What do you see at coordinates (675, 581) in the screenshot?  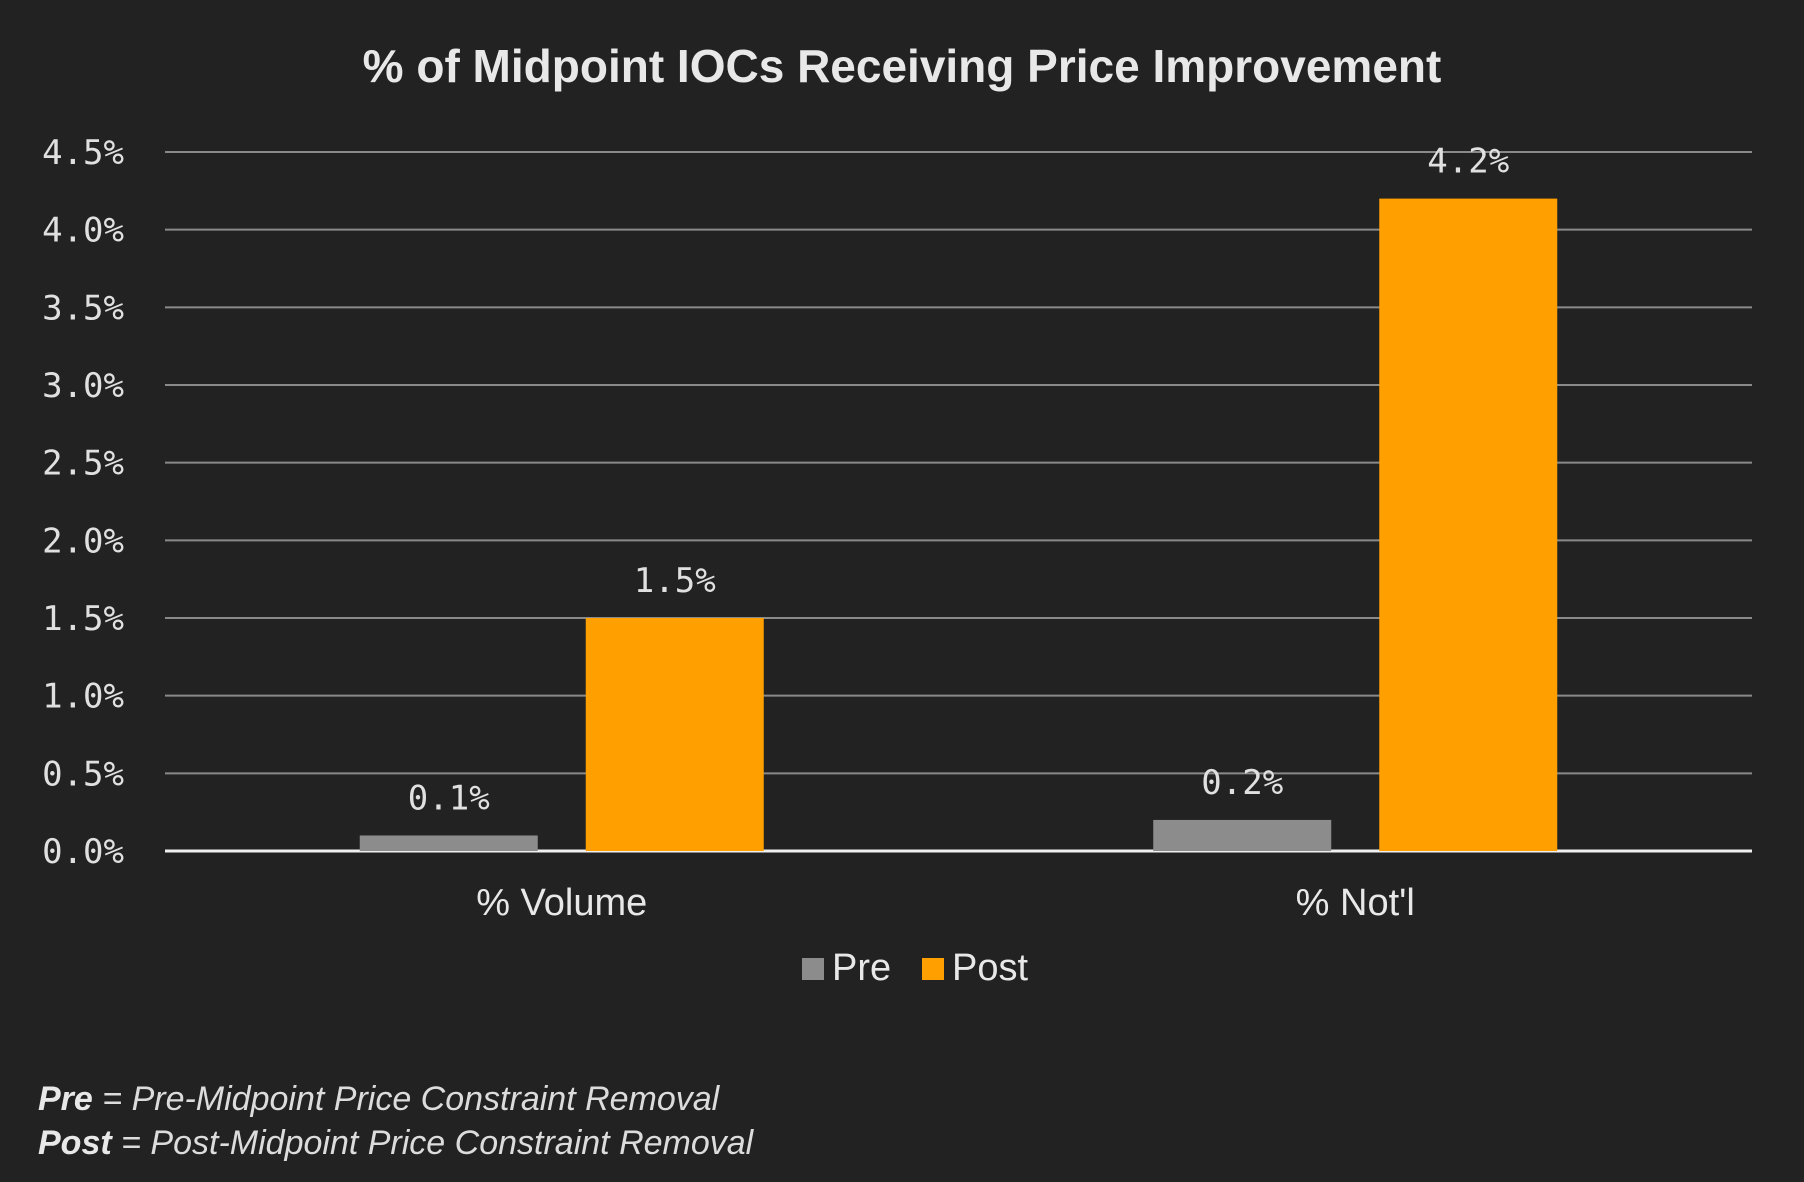 I see `data-label-post-1: 1.5%` at bounding box center [675, 581].